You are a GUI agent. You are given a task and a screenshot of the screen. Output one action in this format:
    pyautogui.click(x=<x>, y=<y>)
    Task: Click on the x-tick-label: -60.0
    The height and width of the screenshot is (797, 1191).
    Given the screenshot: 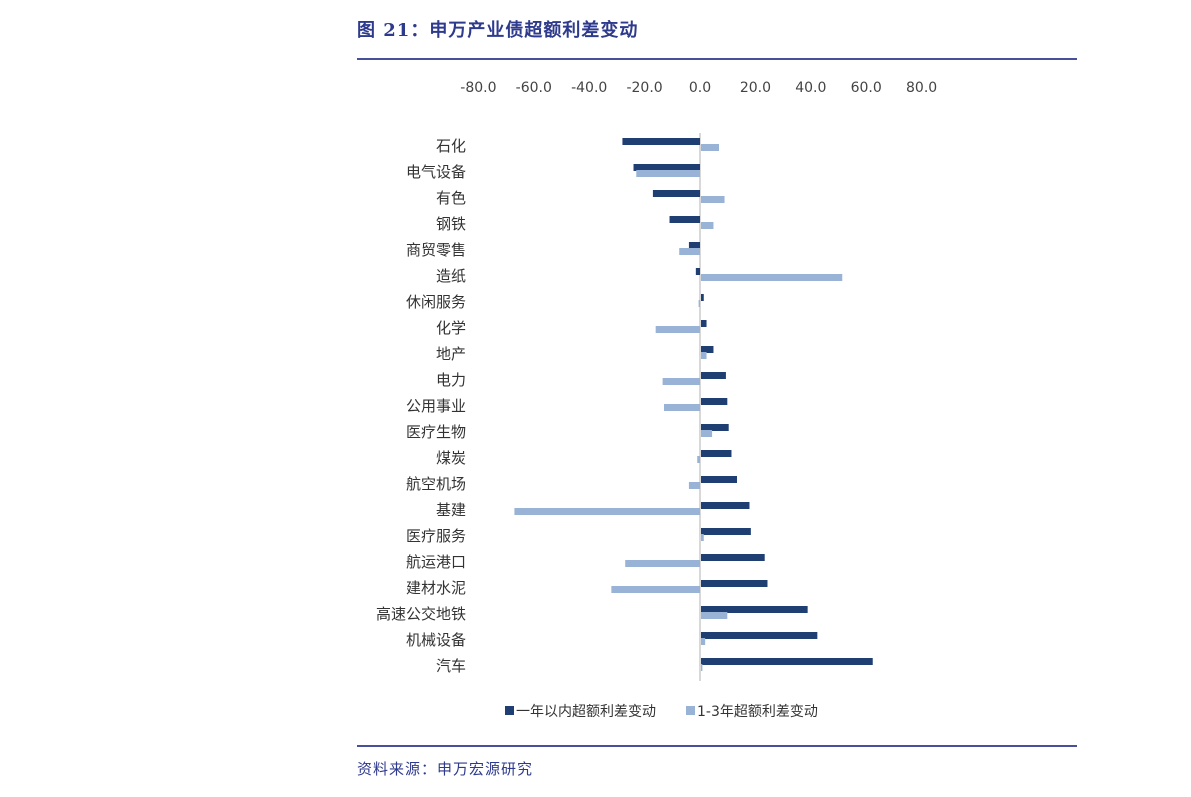 What is the action you would take?
    pyautogui.click(x=534, y=88)
    